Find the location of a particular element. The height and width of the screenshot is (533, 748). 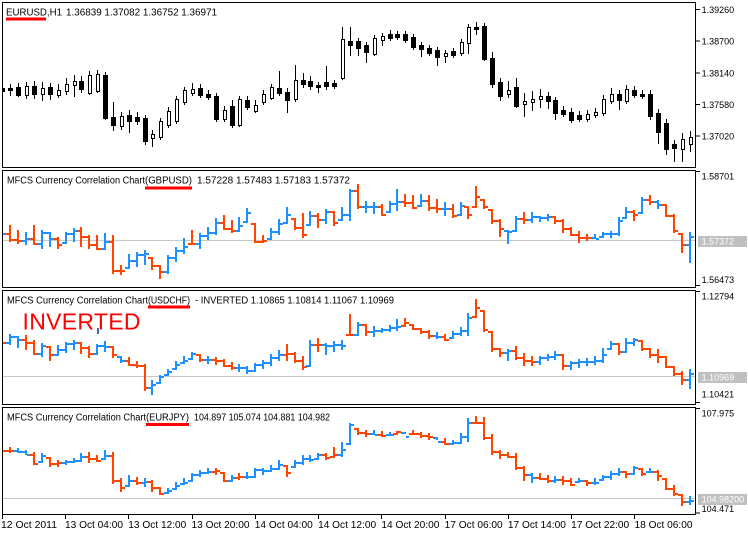

svg-text: 1.57372 is located at coordinates (718, 242).